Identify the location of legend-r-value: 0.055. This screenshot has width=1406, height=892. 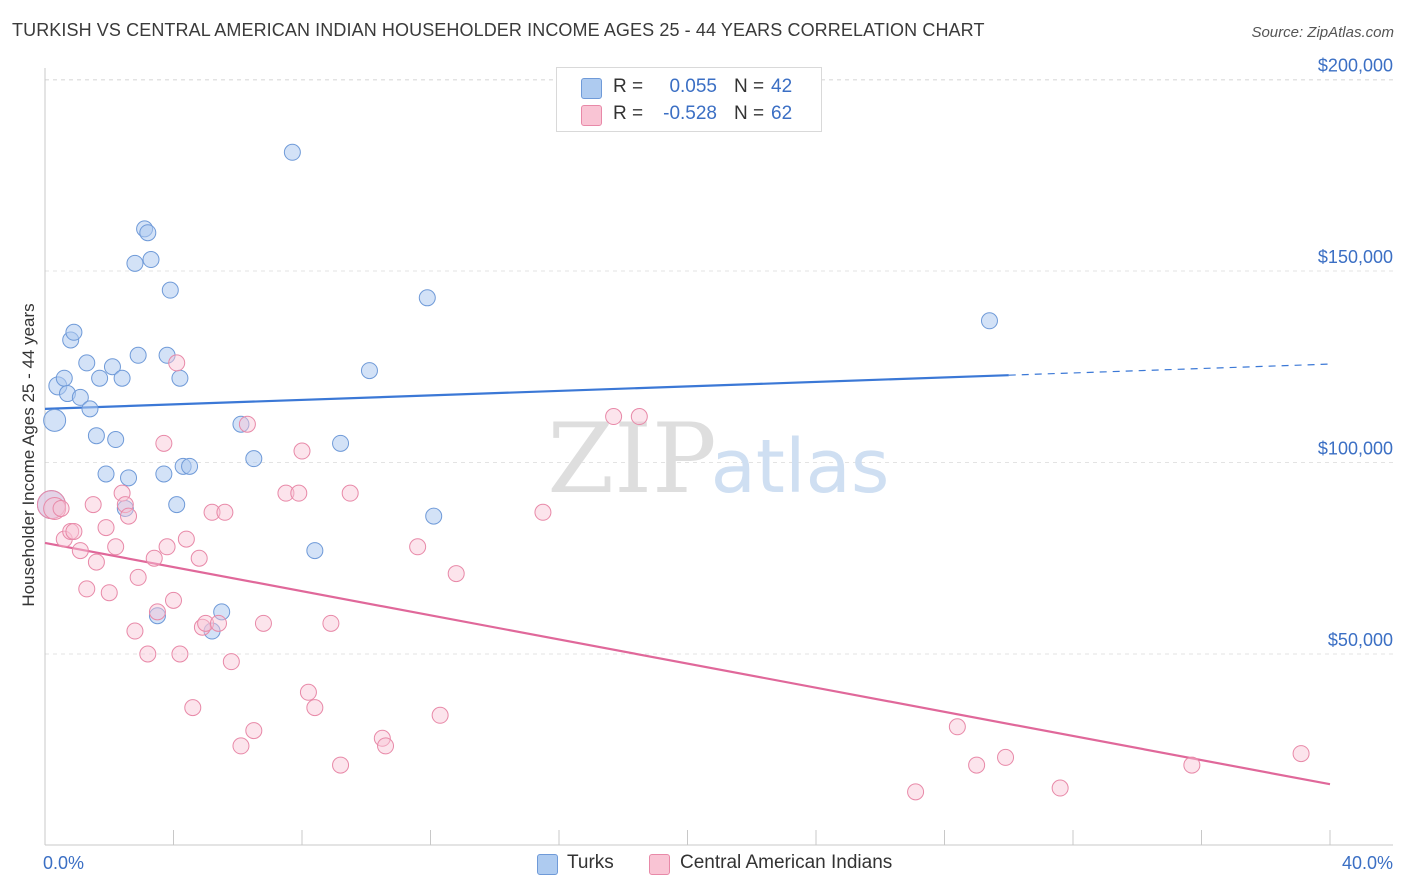
(693, 86).